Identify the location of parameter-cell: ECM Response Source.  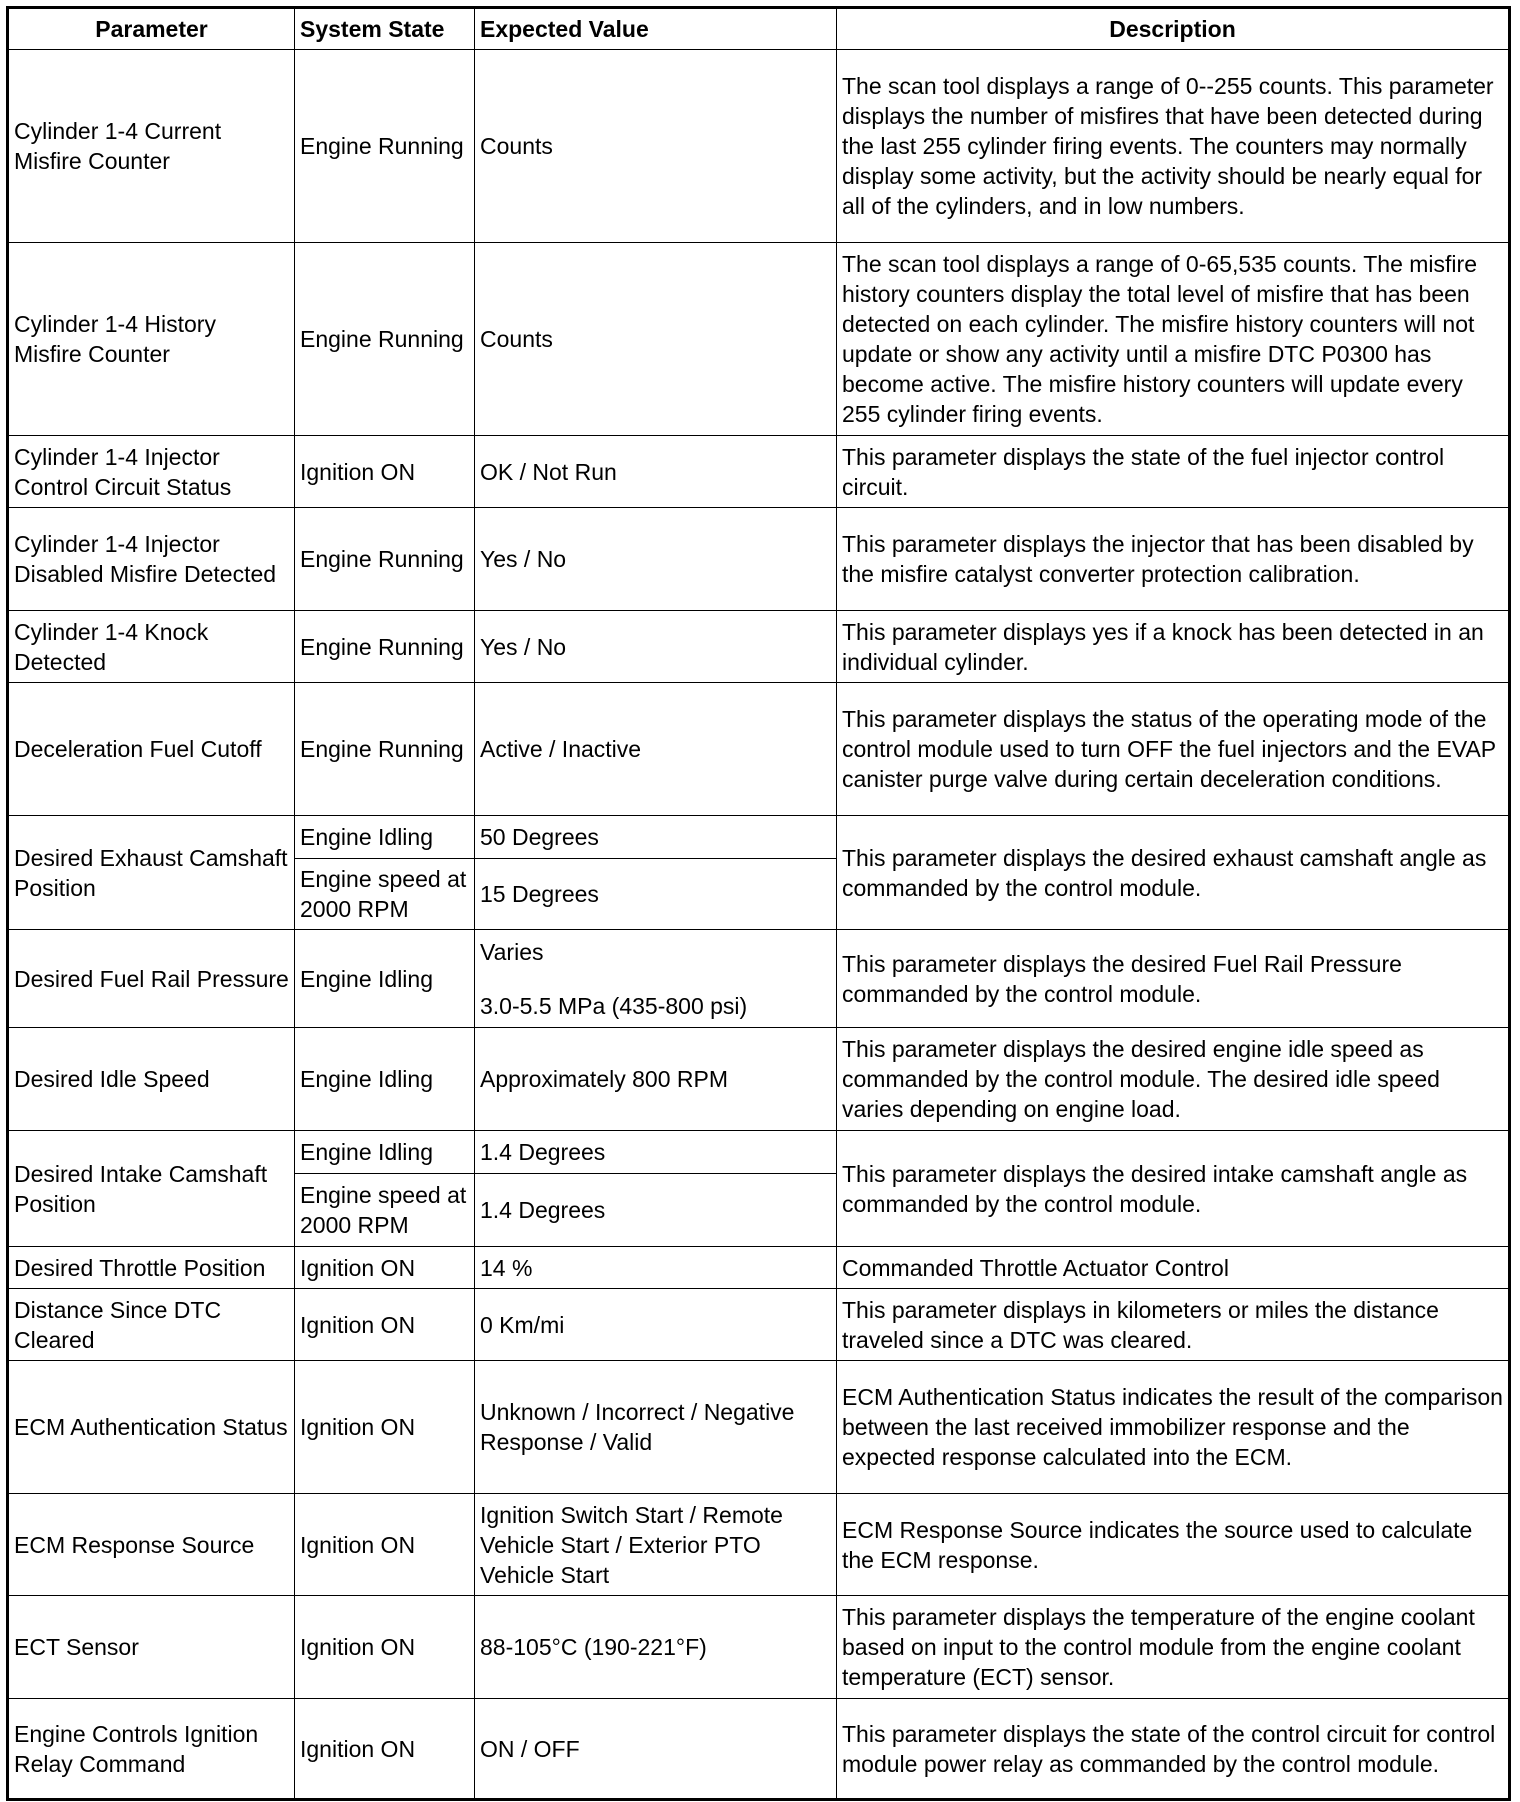
(151, 1544).